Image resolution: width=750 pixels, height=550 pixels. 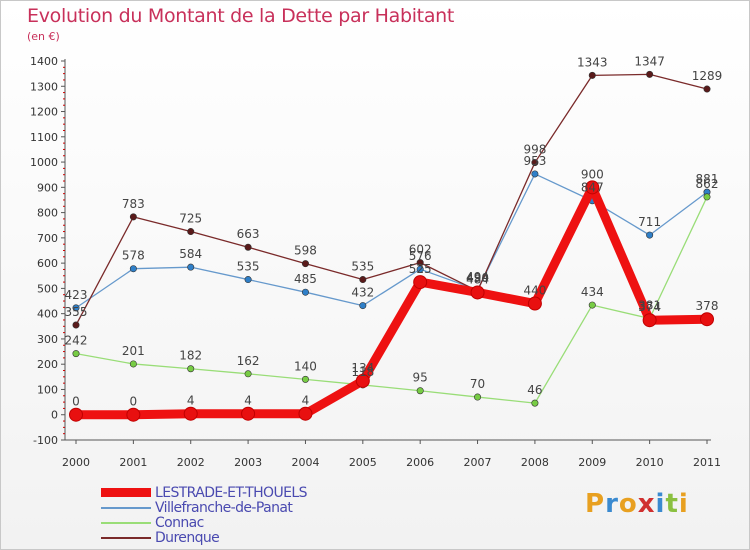 I want to click on y-tick-label: 1300, so click(x=44, y=86).